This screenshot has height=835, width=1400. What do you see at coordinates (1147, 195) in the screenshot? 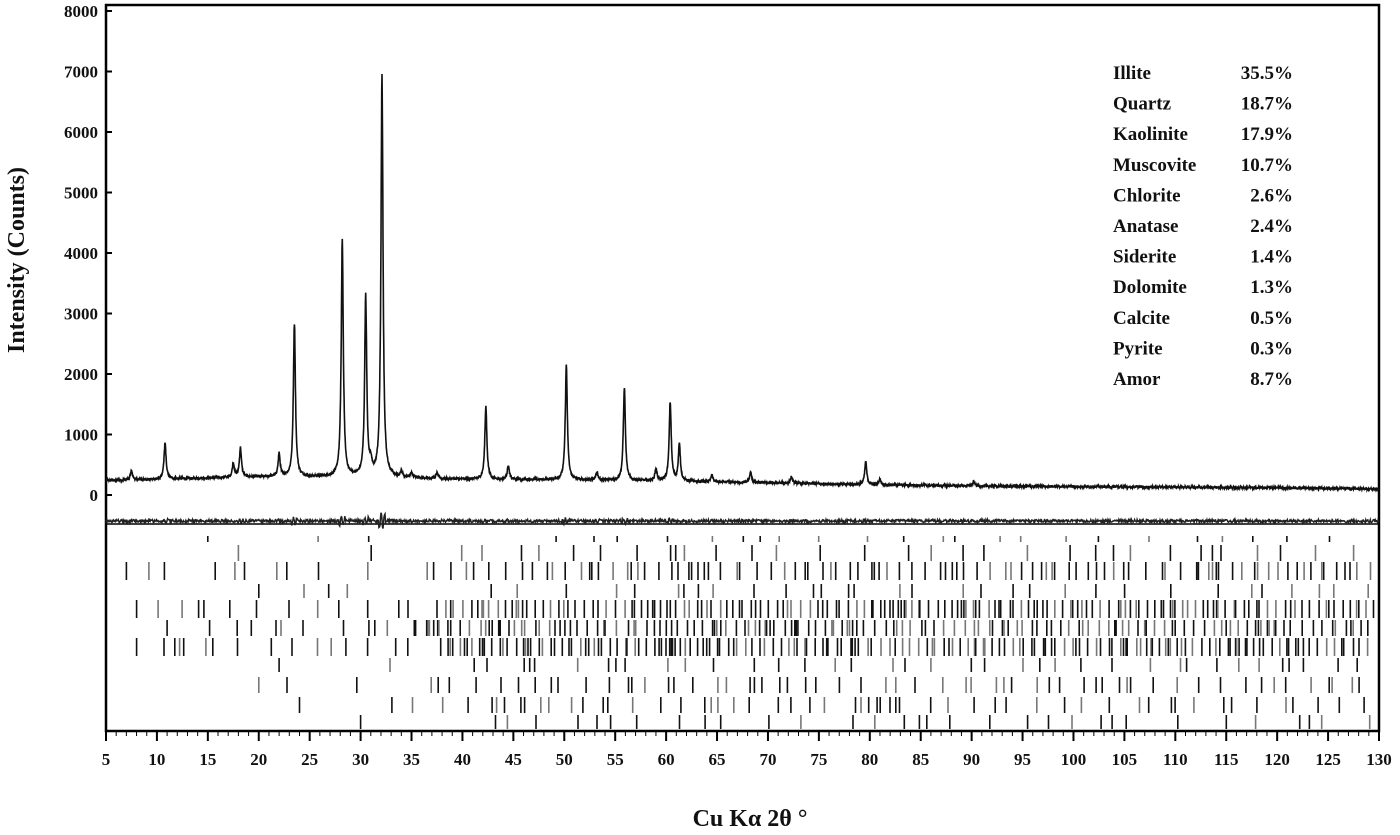
I see `legend-mineral: Chlorite` at bounding box center [1147, 195].